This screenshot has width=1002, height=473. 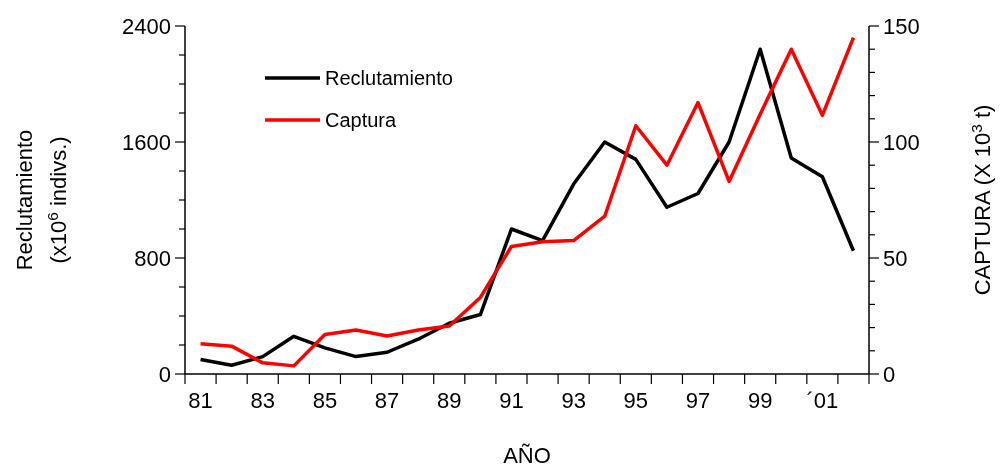 What do you see at coordinates (901, 26) in the screenshot?
I see `y2-tick-label: 150` at bounding box center [901, 26].